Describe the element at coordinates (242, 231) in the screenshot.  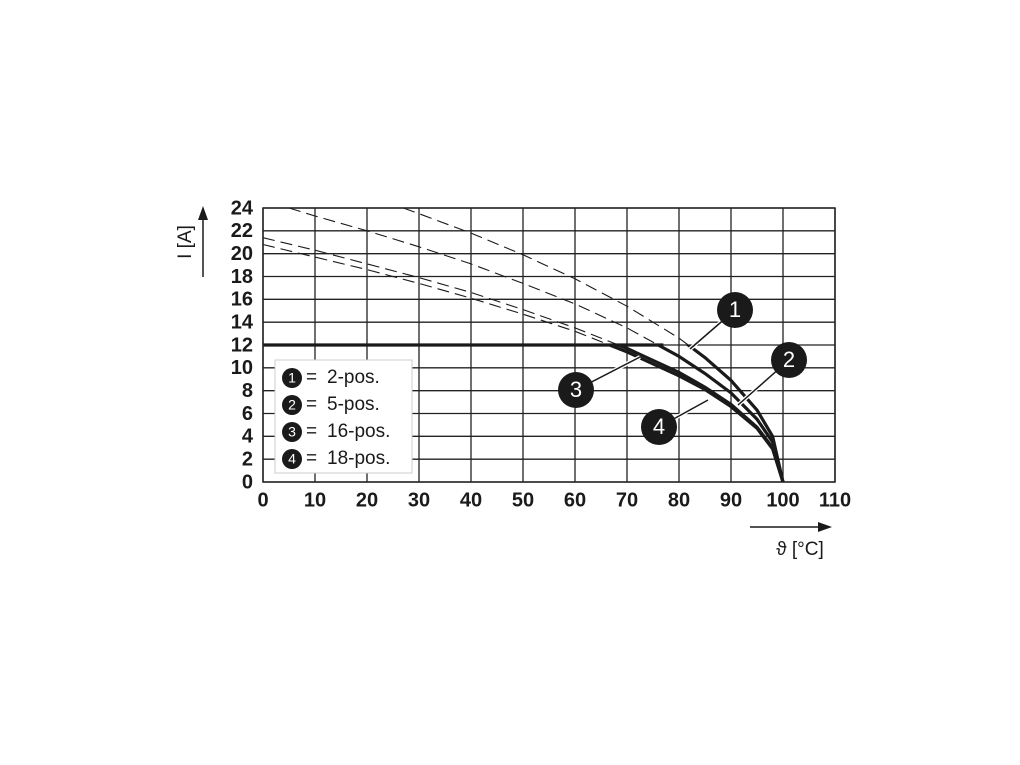
I see `y-tick-label: 22` at that location.